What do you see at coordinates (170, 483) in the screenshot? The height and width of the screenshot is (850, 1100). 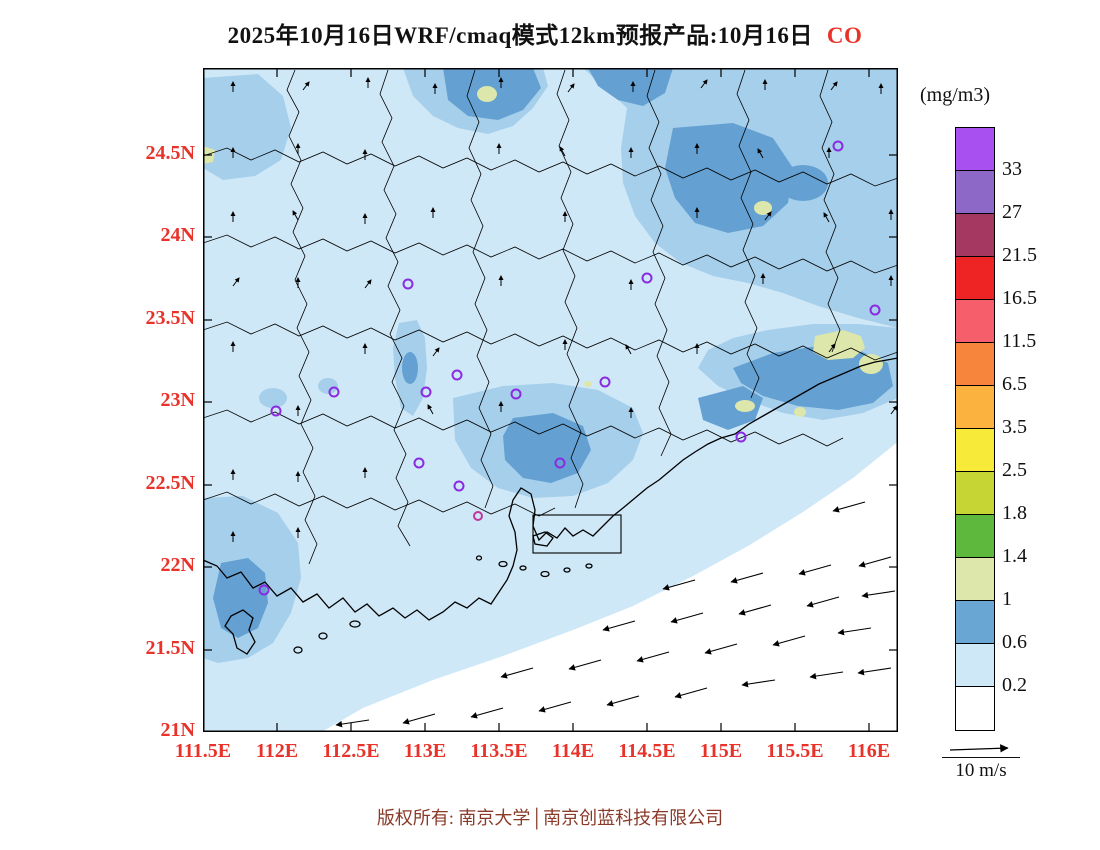 I see `lat-axis-label: 22.5N` at bounding box center [170, 483].